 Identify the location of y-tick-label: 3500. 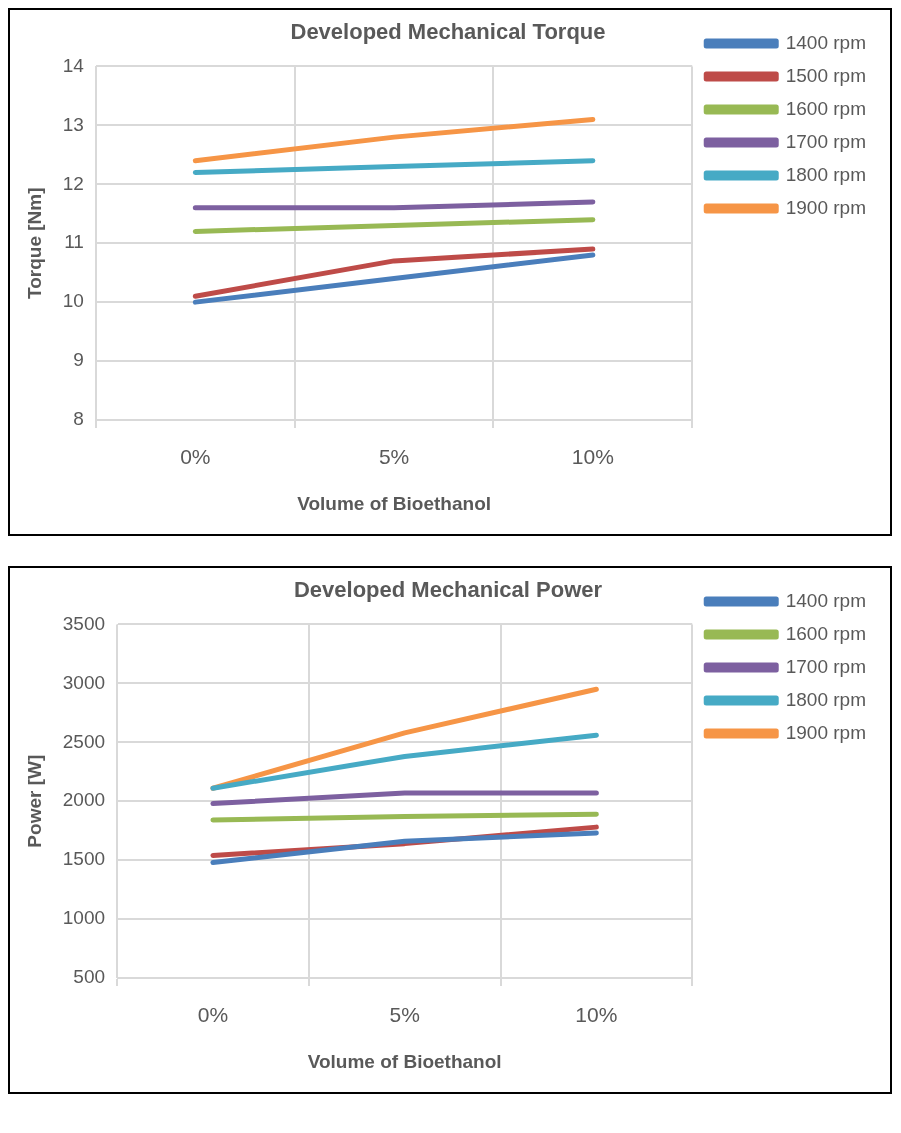
(84, 623).